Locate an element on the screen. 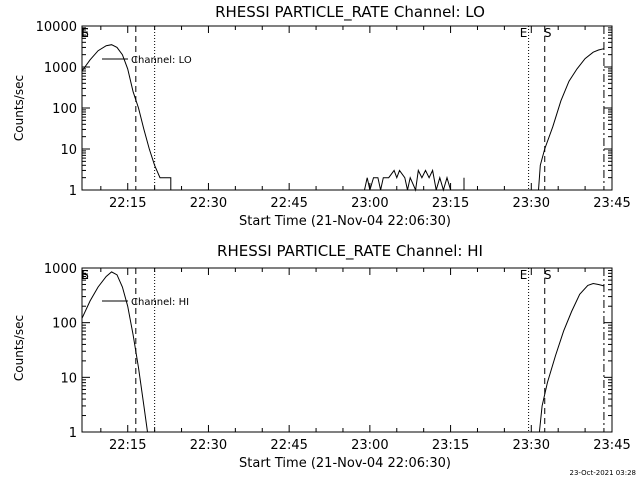 The width and height of the screenshot is (640, 480). chart-title: RHESSI PARTICLE_RATE Channel: HI is located at coordinates (350, 251).